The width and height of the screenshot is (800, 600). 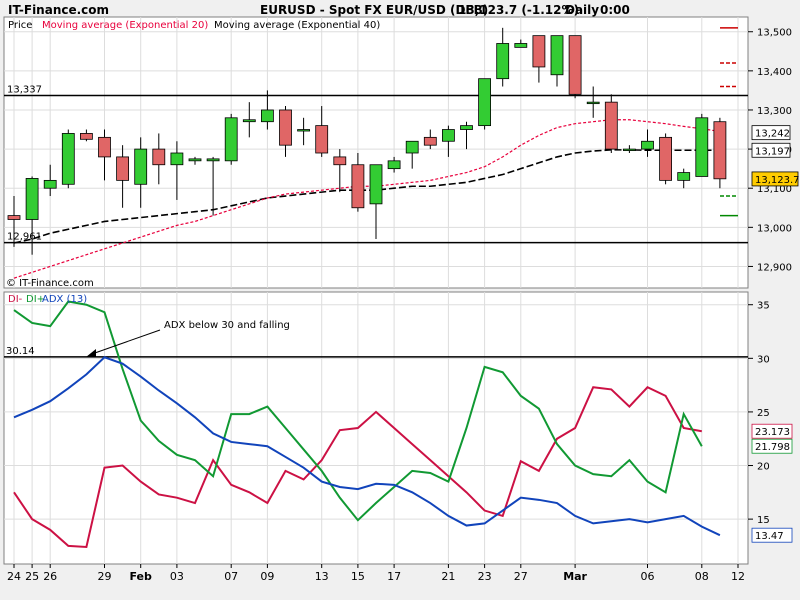 What do you see at coordinates (518, 10) in the screenshot?
I see `quote-value: 13,123.7 (-1.12%)` at bounding box center [518, 10].